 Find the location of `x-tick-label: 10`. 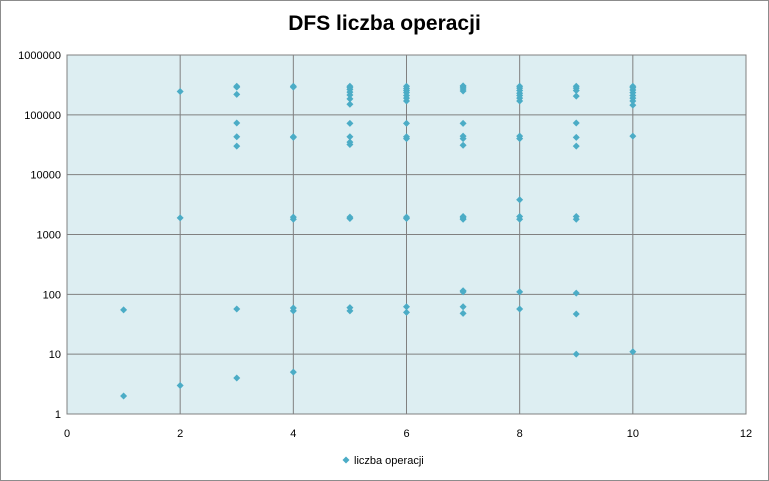

x-tick-label: 10 is located at coordinates (633, 434).